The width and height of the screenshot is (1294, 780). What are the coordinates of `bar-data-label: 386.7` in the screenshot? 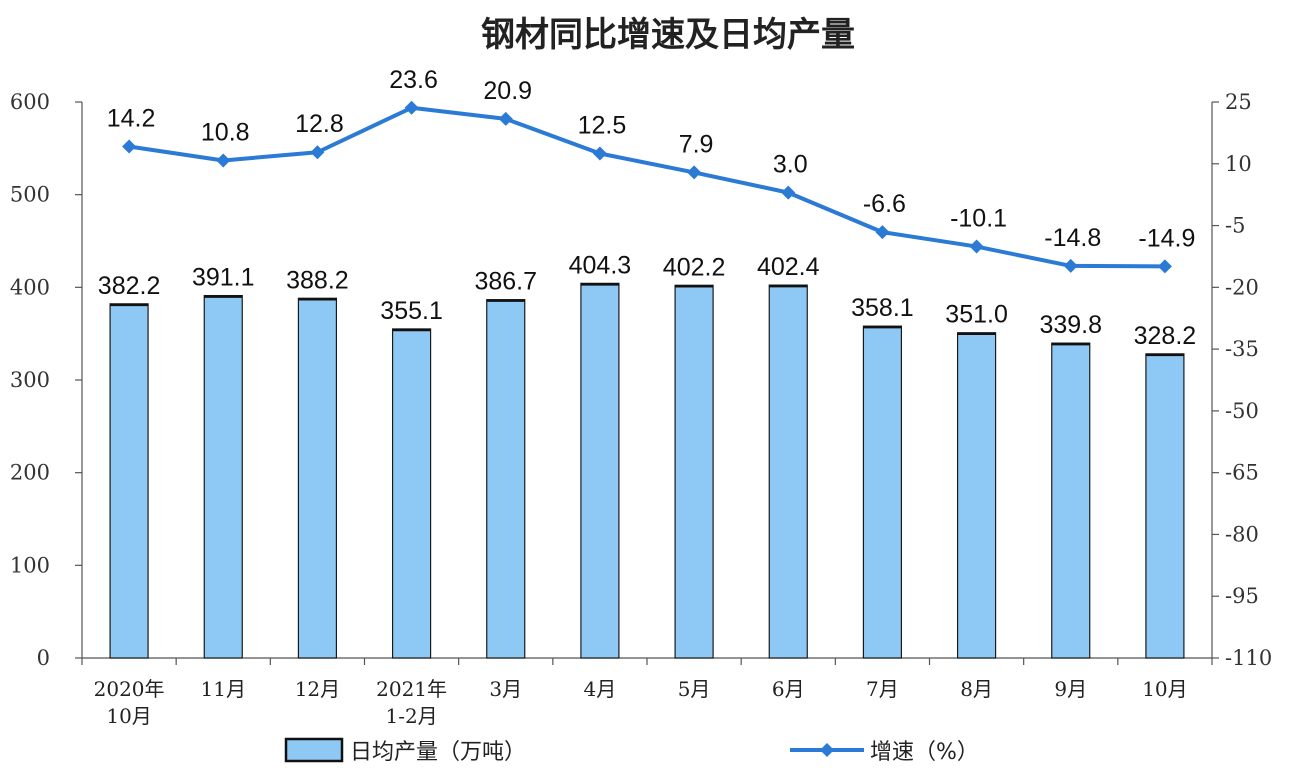 It's located at (505, 282).